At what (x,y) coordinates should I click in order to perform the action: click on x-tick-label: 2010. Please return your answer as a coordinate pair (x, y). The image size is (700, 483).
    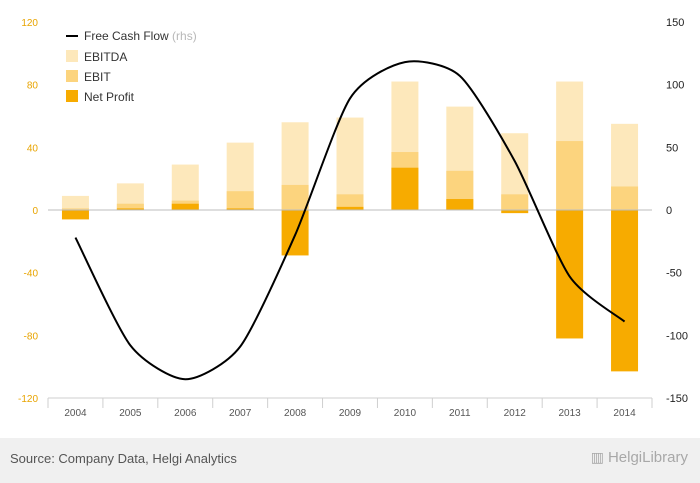
    Looking at the image, I should click on (405, 413).